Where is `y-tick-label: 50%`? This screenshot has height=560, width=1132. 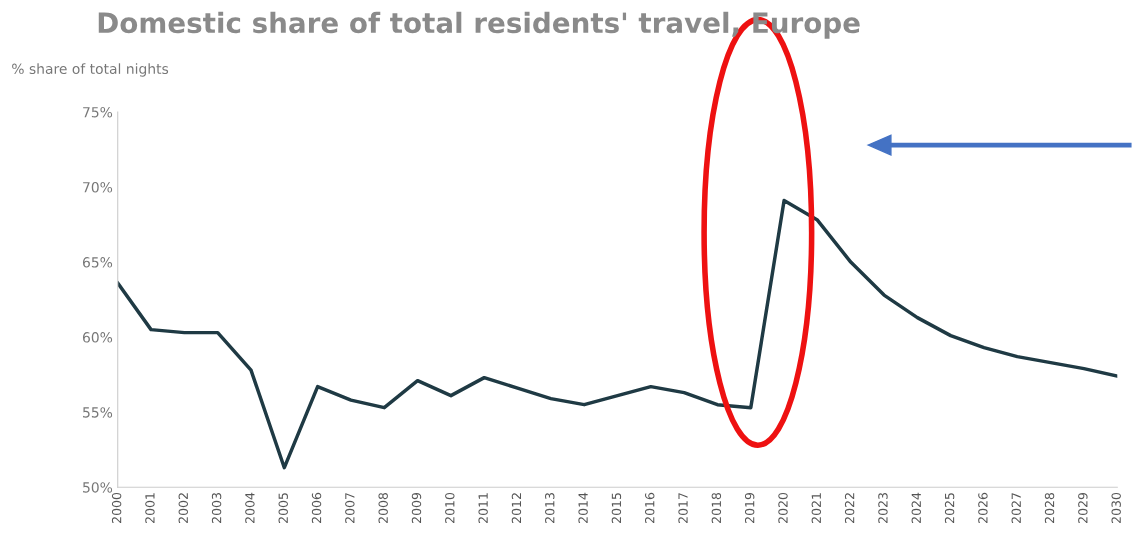
y-tick-label: 50% is located at coordinates (98, 487).